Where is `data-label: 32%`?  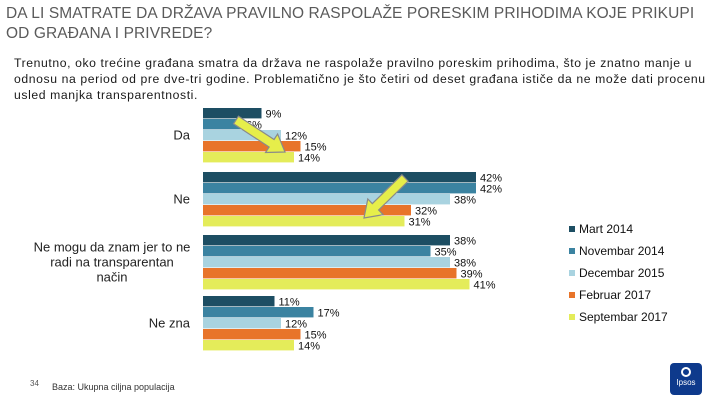
data-label: 32% is located at coordinates (426, 212).